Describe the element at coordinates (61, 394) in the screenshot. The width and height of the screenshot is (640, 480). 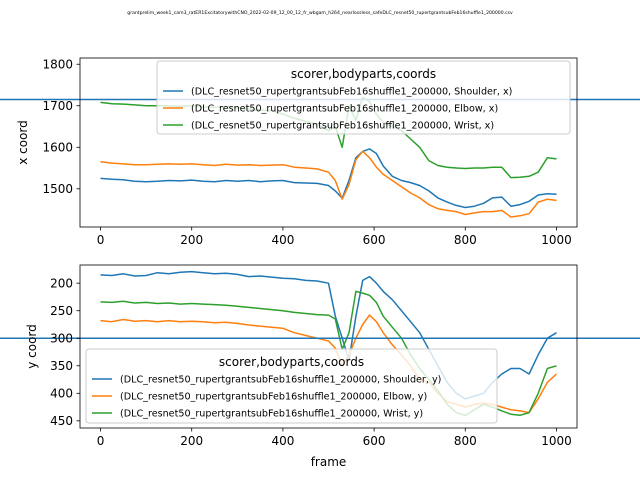
I see `y-tick-label: 400` at that location.